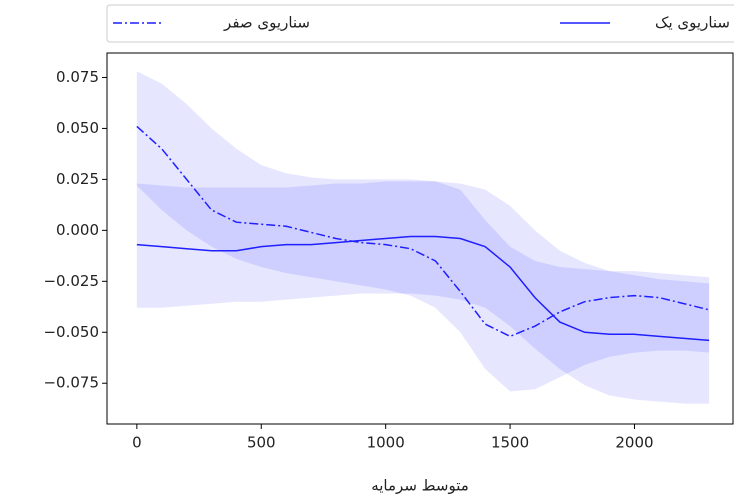 This screenshot has height=502, width=734. I want to click on x-tick-label: 1000, so click(386, 443).